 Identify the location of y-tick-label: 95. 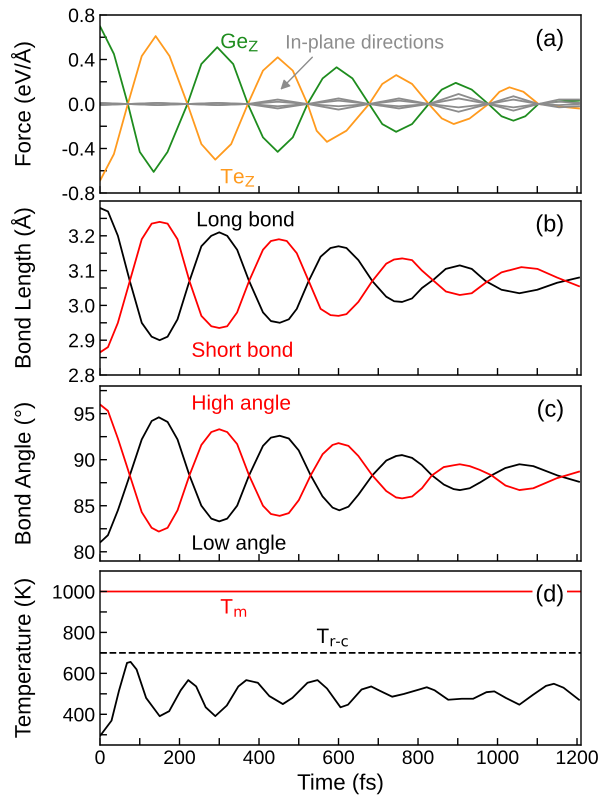
(84, 414).